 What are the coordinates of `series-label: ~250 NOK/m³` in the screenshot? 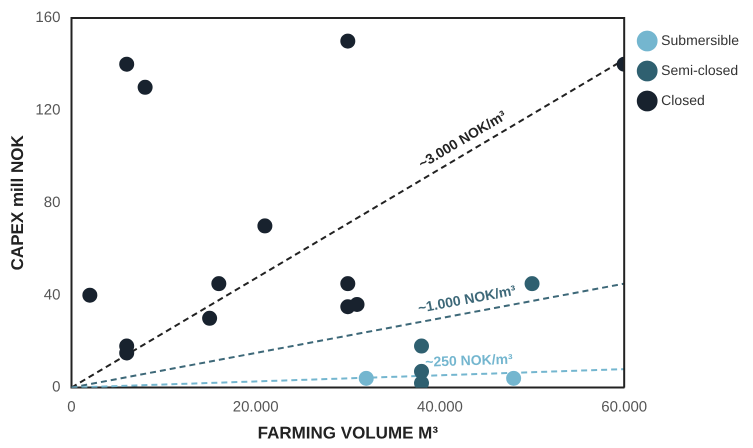 It's located at (469, 360).